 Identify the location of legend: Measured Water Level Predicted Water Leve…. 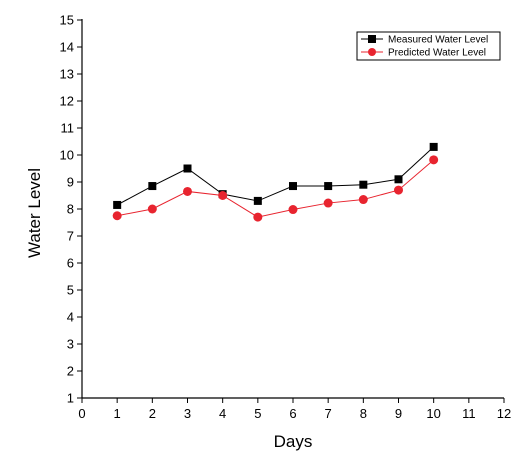
(428, 46).